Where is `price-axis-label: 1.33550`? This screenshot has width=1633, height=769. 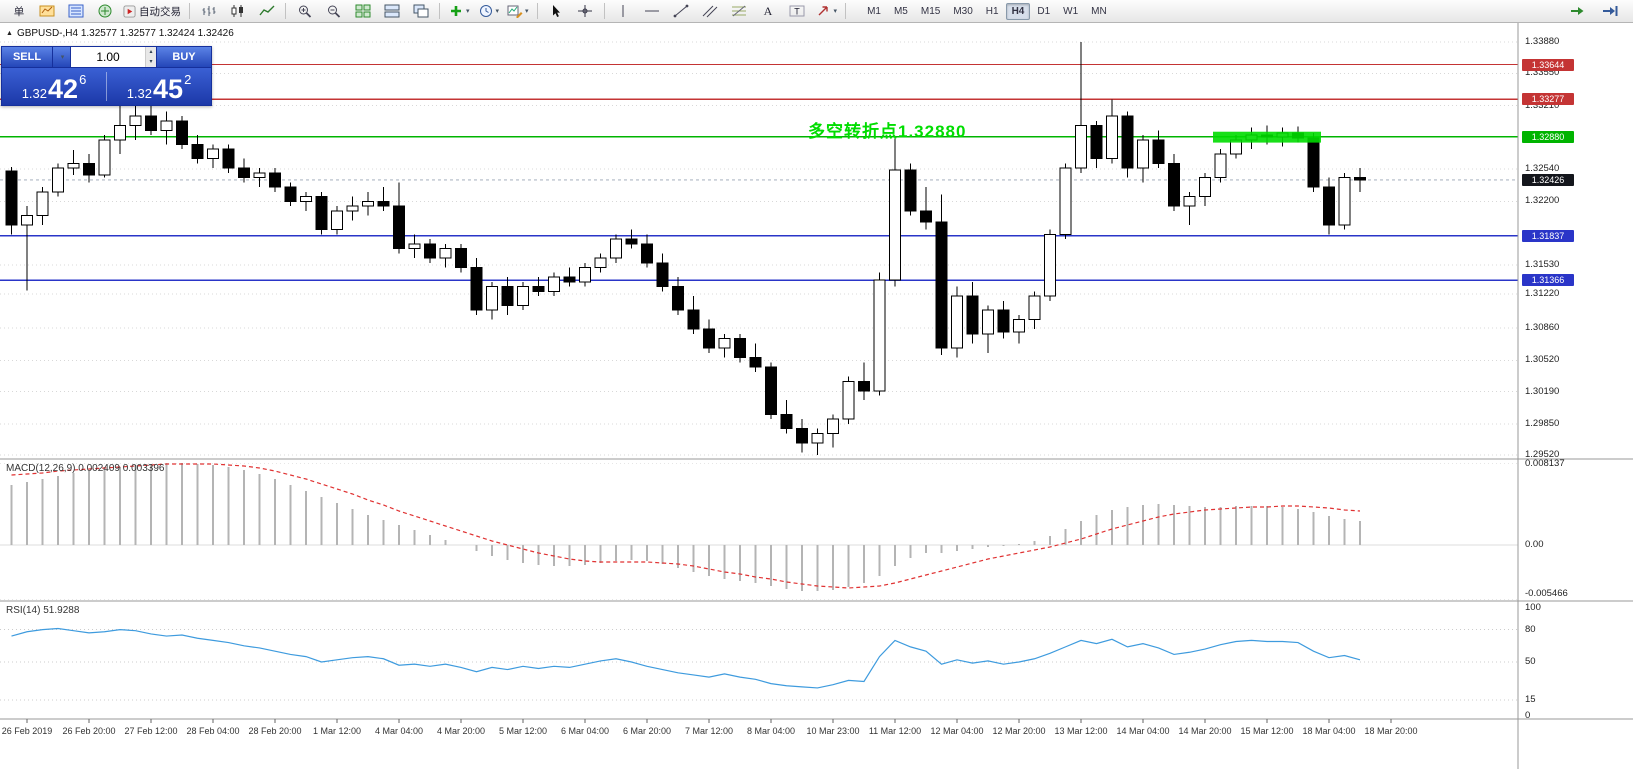 price-axis-label: 1.33550 is located at coordinates (1542, 73).